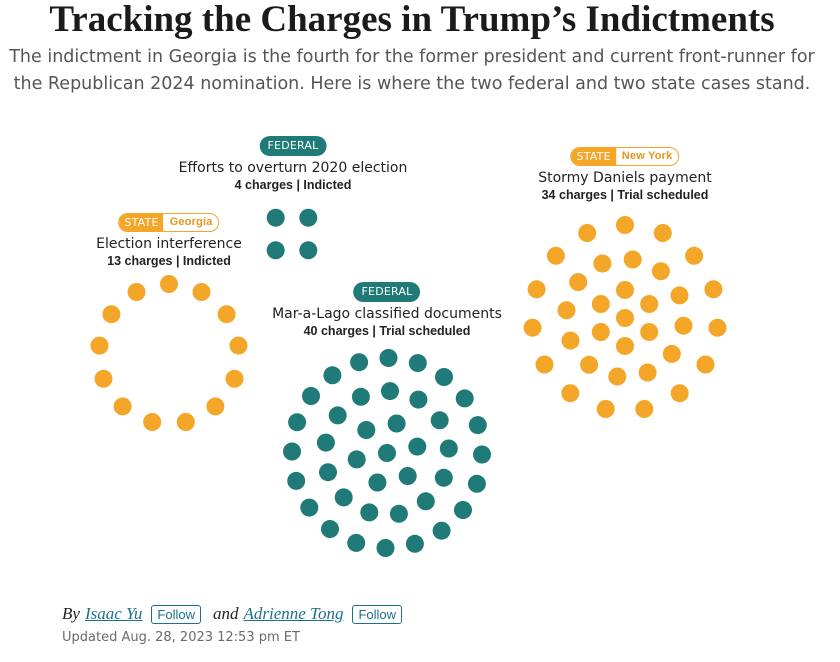 This screenshot has width=840, height=662. Describe the element at coordinates (169, 261) in the screenshot. I see `case-subtitle-georgia: 13 charges | Indicted` at that location.